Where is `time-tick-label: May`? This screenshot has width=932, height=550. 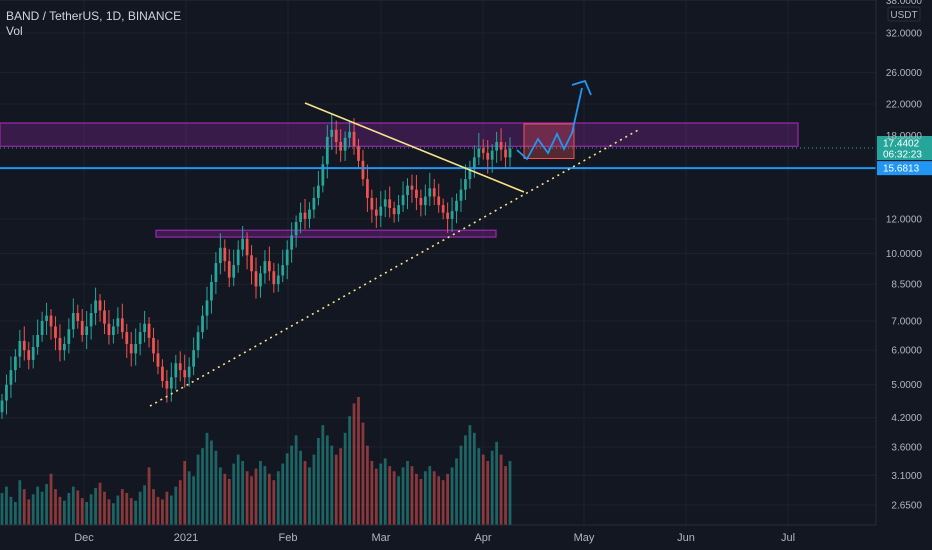 time-tick-label: May is located at coordinates (584, 538).